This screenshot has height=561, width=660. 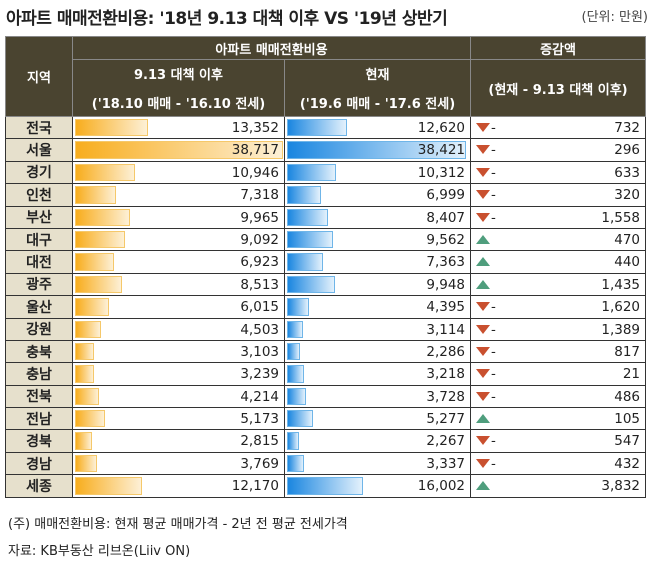 What do you see at coordinates (631, 374) in the screenshot?
I see `change-value: 21` at bounding box center [631, 374].